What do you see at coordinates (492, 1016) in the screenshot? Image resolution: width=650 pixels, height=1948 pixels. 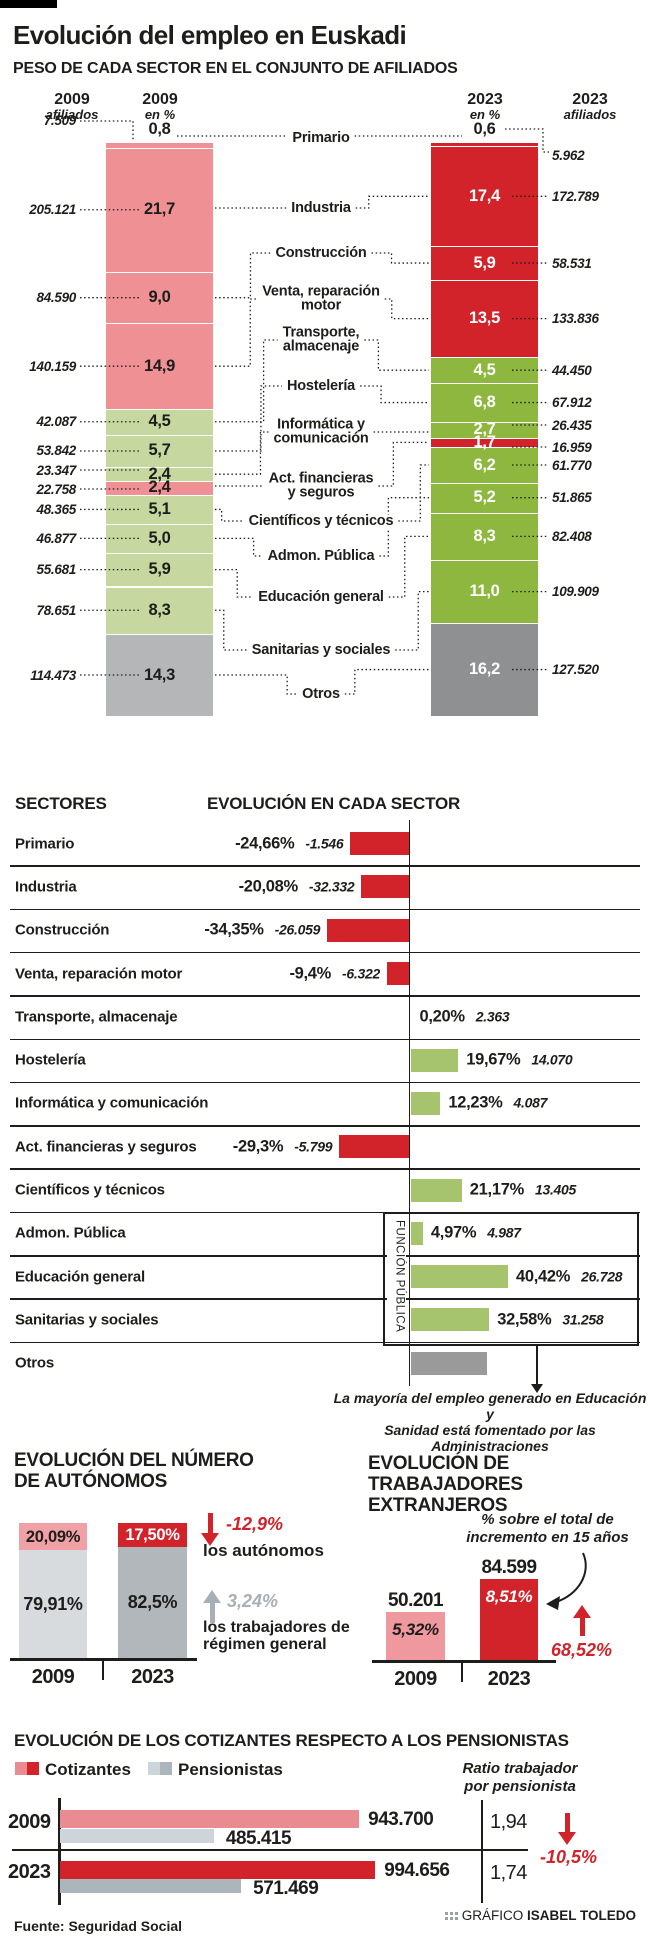 I see `evolucion-abs: 2.363` at bounding box center [492, 1016].